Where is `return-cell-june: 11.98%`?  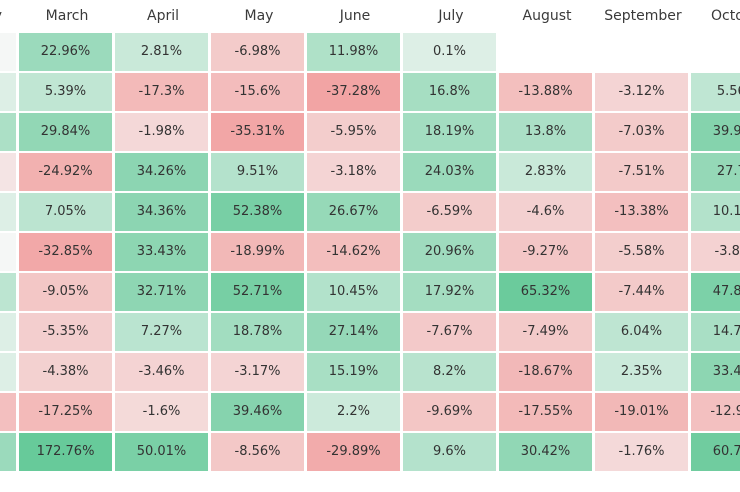 return-cell-june: 11.98% is located at coordinates (353, 52).